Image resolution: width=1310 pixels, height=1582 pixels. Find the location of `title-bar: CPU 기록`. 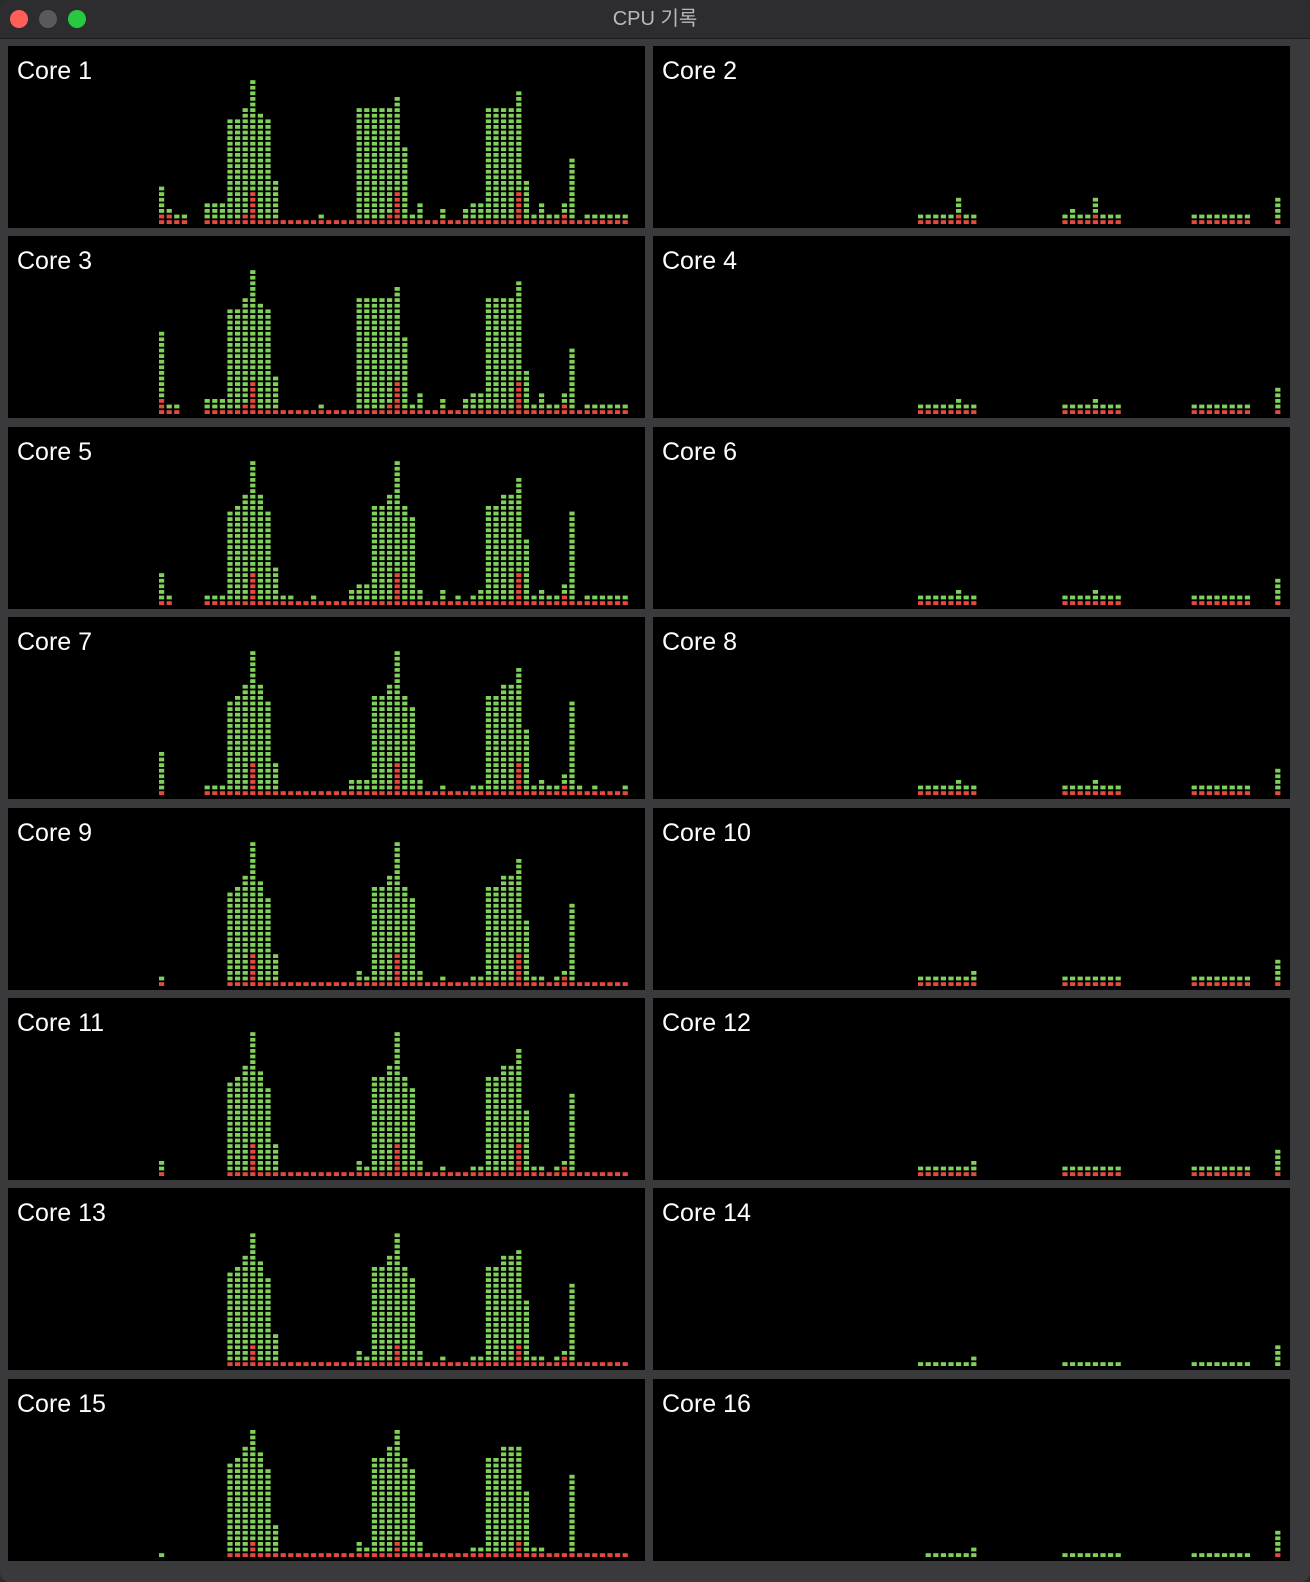

title-bar: CPU 기록 is located at coordinates (655, 19).